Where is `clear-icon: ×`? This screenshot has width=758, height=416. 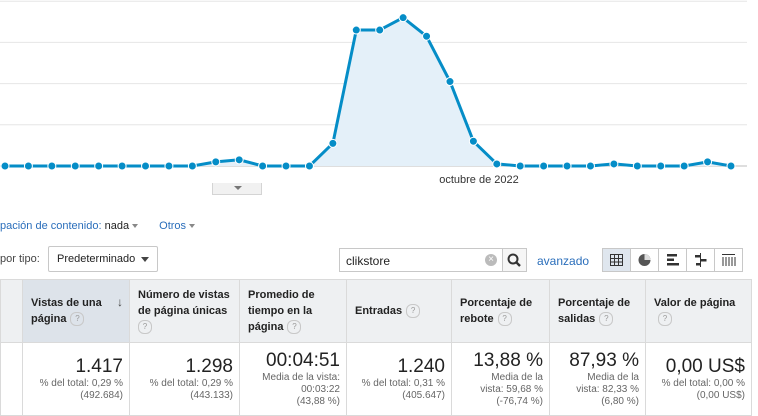 clear-icon: × is located at coordinates (491, 260).